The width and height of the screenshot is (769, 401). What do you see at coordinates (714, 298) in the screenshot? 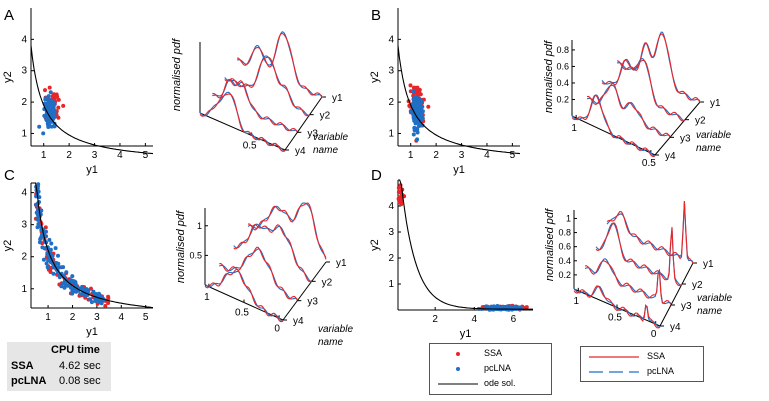
I see `variable-label-D: variable` at bounding box center [714, 298].